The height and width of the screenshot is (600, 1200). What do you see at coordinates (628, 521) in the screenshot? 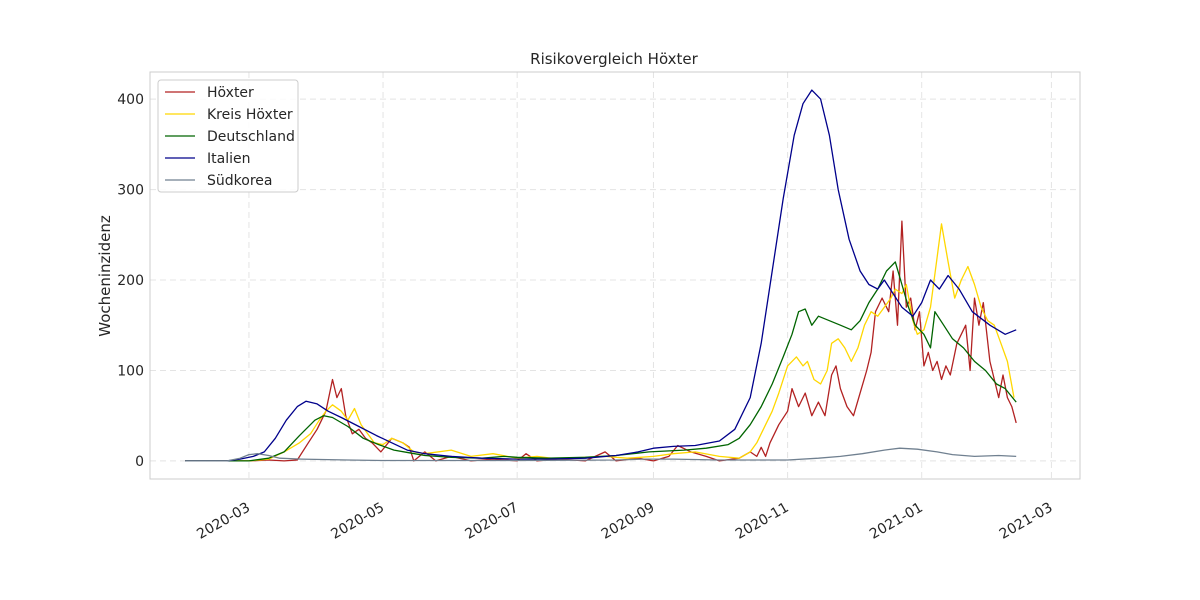
I see `x-tick-label: 2020-09` at bounding box center [628, 521].